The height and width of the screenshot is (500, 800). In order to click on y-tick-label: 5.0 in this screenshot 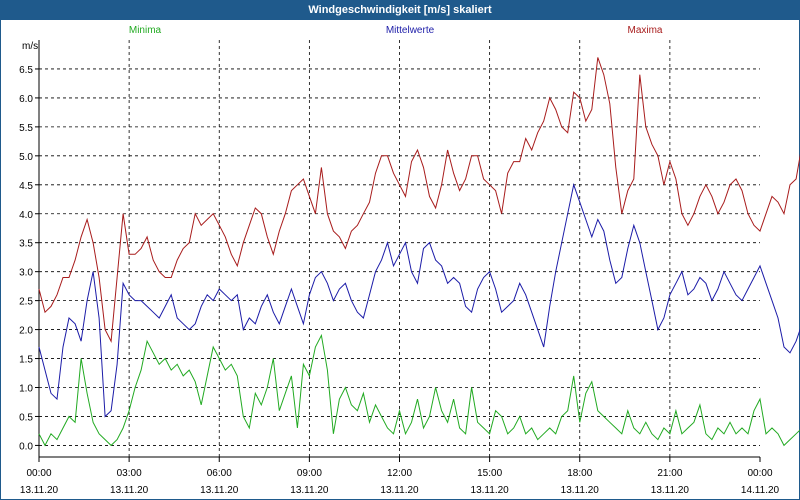, I will do `click(26, 157)`.